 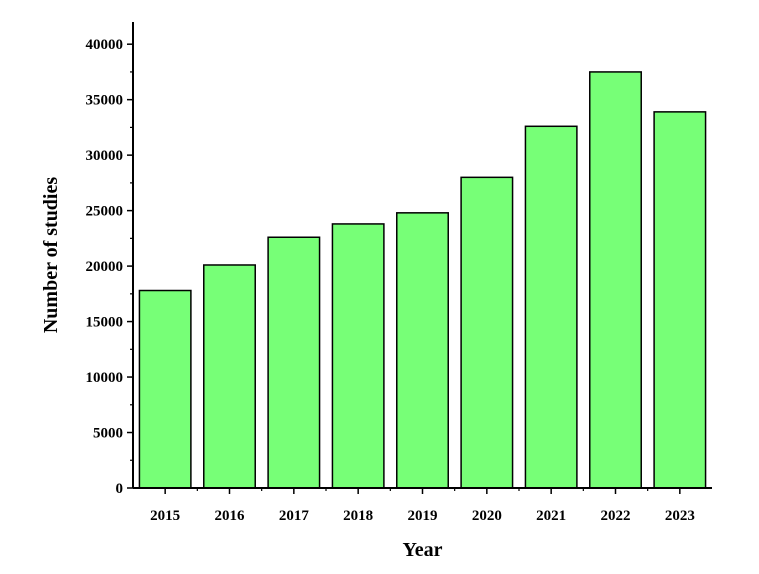 I want to click on x-tick-label-2016: 2016, so click(x=230, y=516).